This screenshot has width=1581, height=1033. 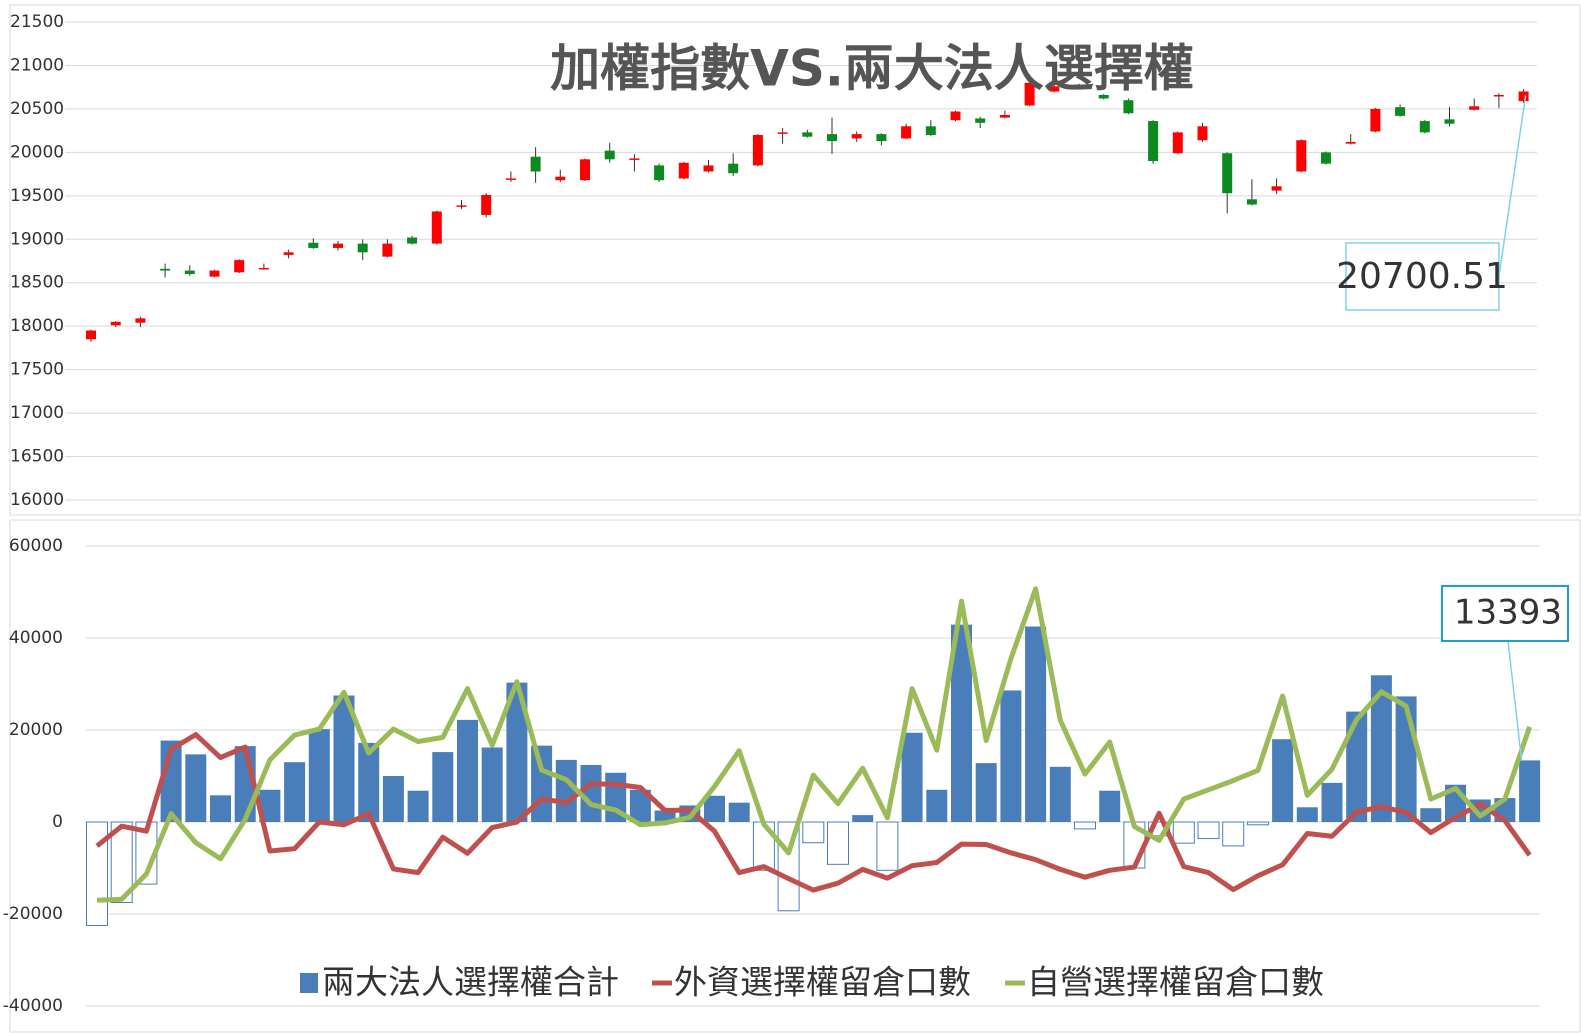 What do you see at coordinates (309, 983) in the screenshot?
I see `legend-swatch` at bounding box center [309, 983].